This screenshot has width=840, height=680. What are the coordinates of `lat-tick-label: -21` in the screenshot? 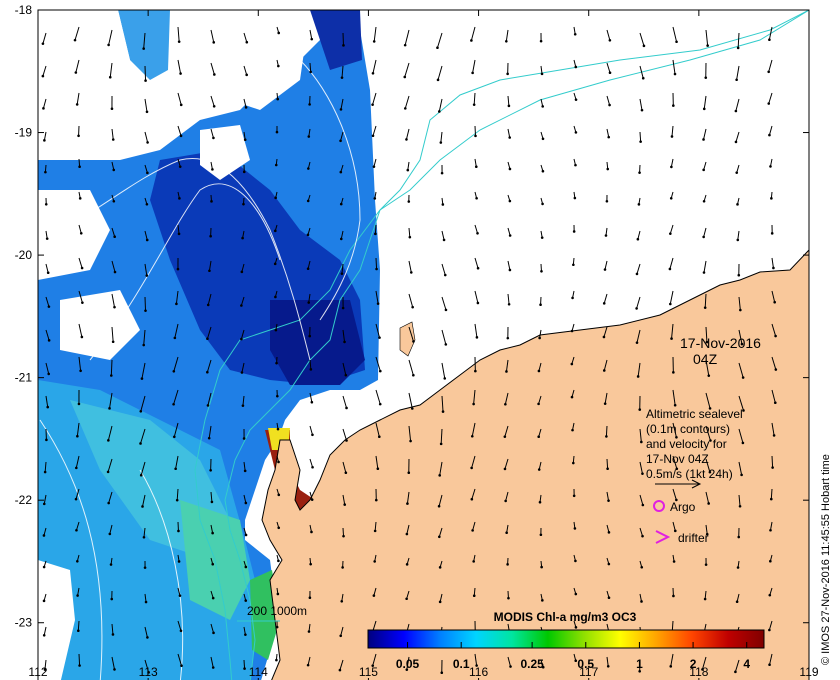 It's located at (24, 378).